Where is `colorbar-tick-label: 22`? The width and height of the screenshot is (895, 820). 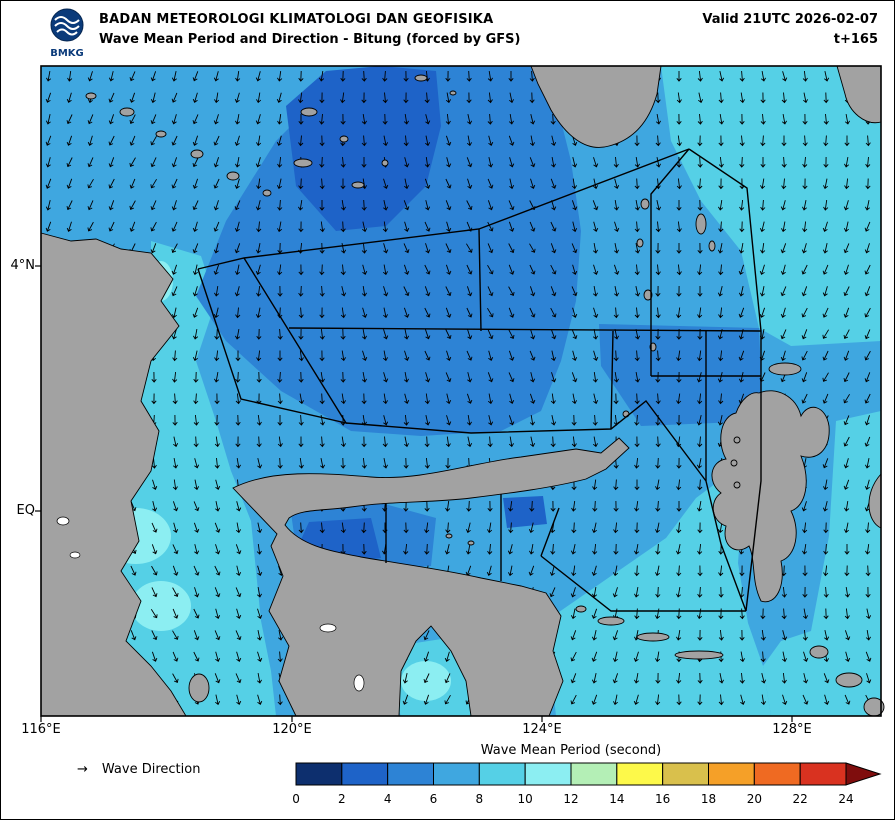
colorbar-tick-label: 22 is located at coordinates (800, 799).